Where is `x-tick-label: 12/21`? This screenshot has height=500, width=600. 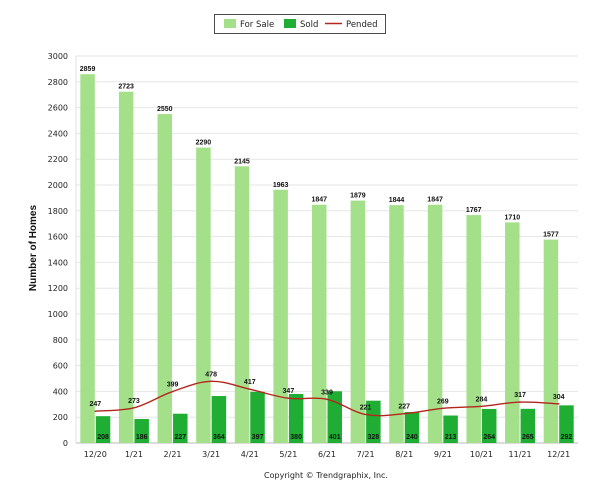 x-tick-label: 12/21 is located at coordinates (558, 454).